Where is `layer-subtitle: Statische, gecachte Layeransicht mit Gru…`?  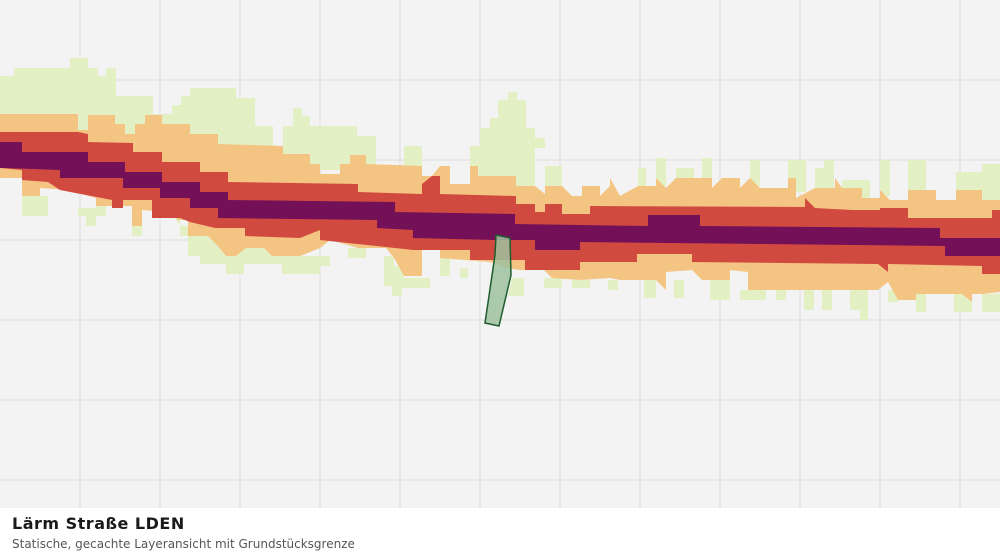 layer-subtitle: Statische, gecachte Layeransicht mit Gru… is located at coordinates (183, 544).